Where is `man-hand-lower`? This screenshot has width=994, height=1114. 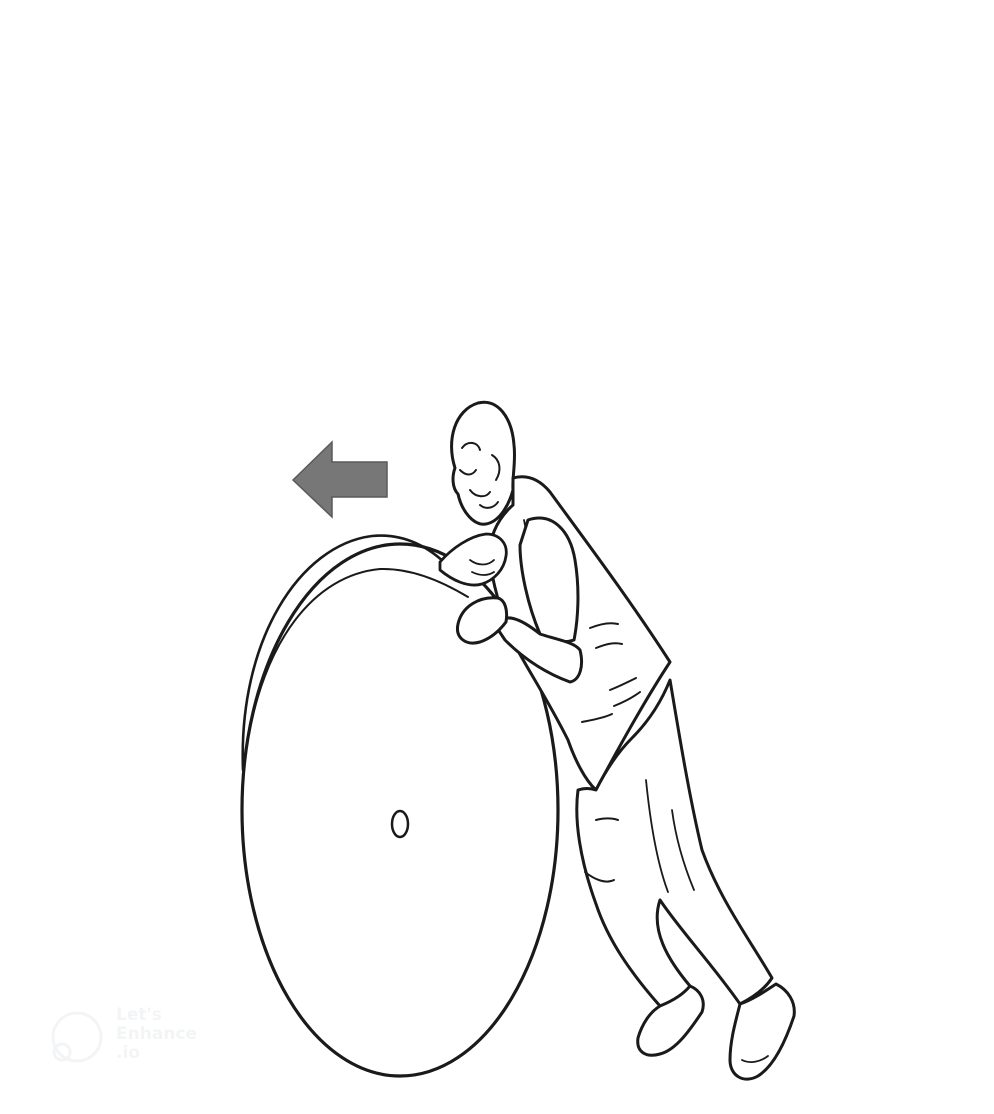 man-hand-lower is located at coordinates (482, 620).